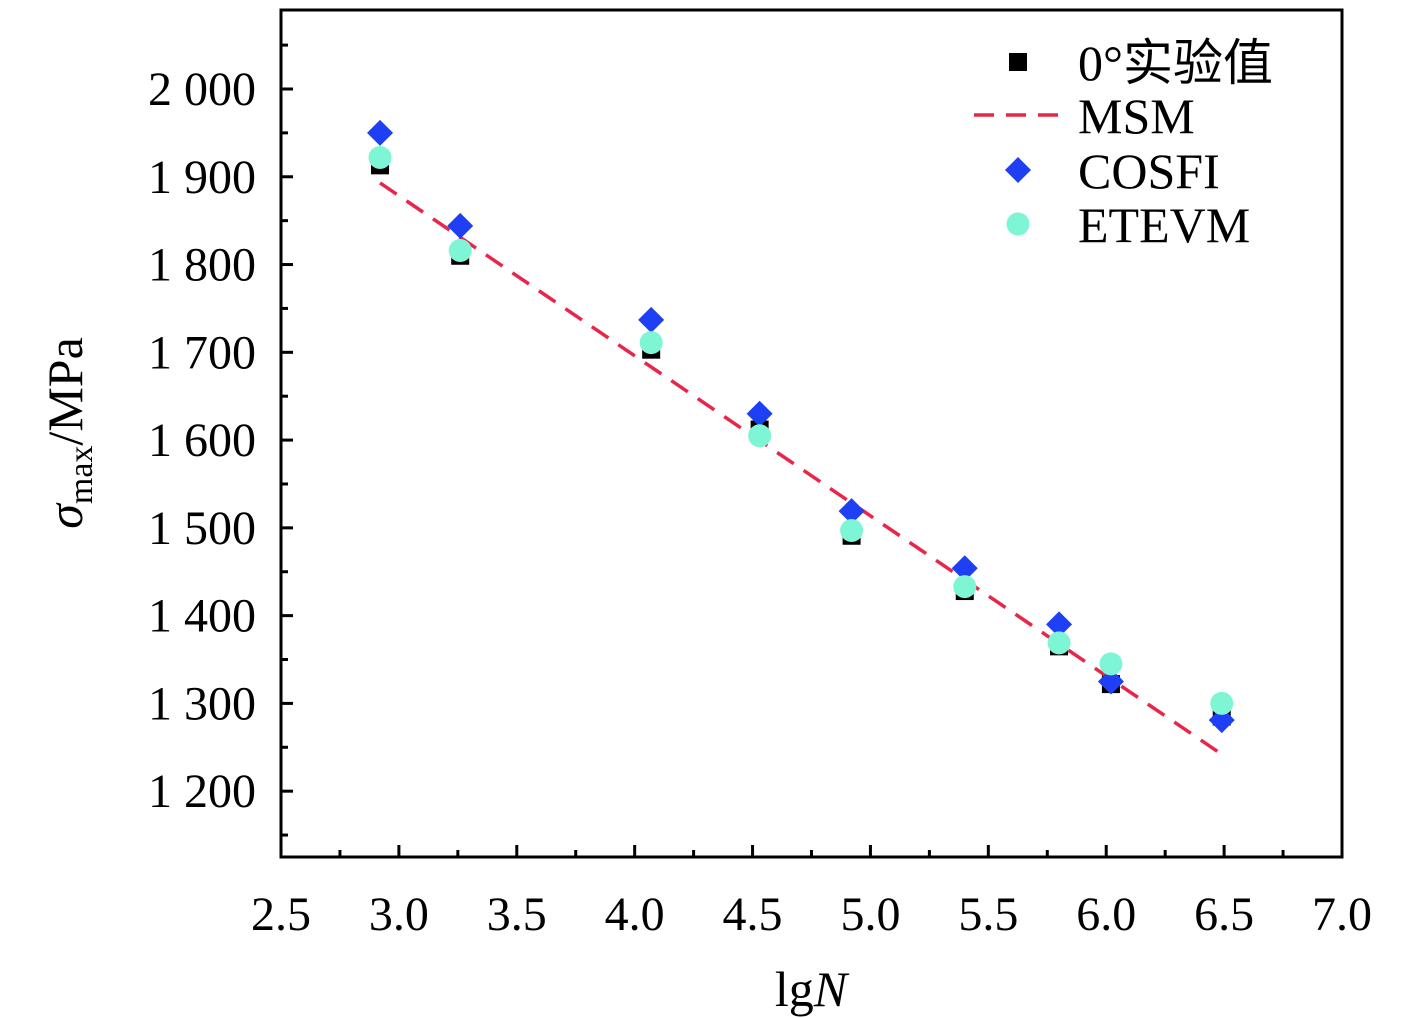 Image resolution: width=1417 pixels, height=1018 pixels. What do you see at coordinates (635, 914) in the screenshot?
I see `x-tick-label: 4.0` at bounding box center [635, 914].